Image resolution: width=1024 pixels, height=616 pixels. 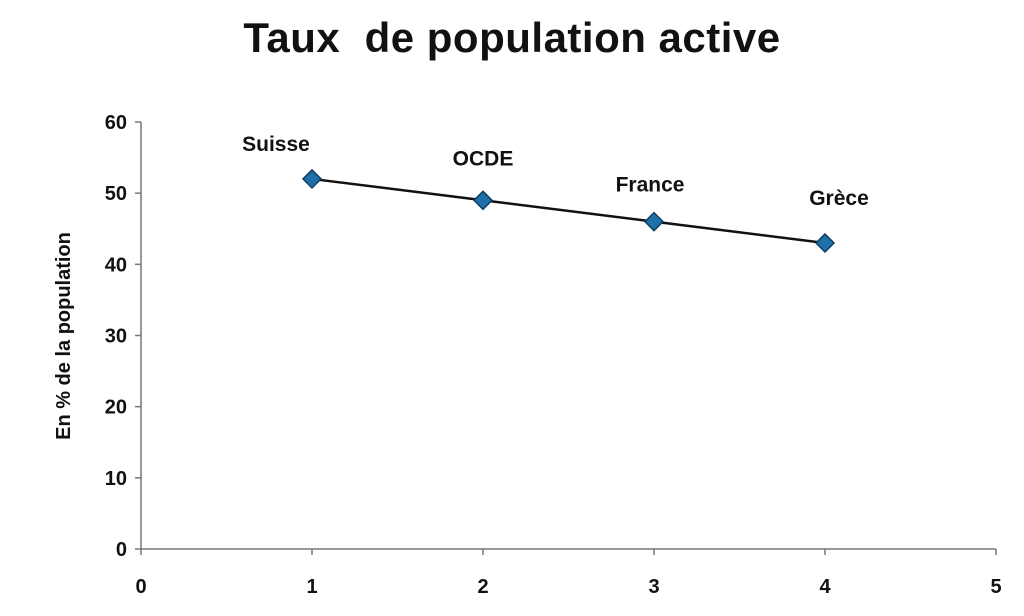 What do you see at coordinates (825, 587) in the screenshot?
I see `x-tick-label: 4` at bounding box center [825, 587].